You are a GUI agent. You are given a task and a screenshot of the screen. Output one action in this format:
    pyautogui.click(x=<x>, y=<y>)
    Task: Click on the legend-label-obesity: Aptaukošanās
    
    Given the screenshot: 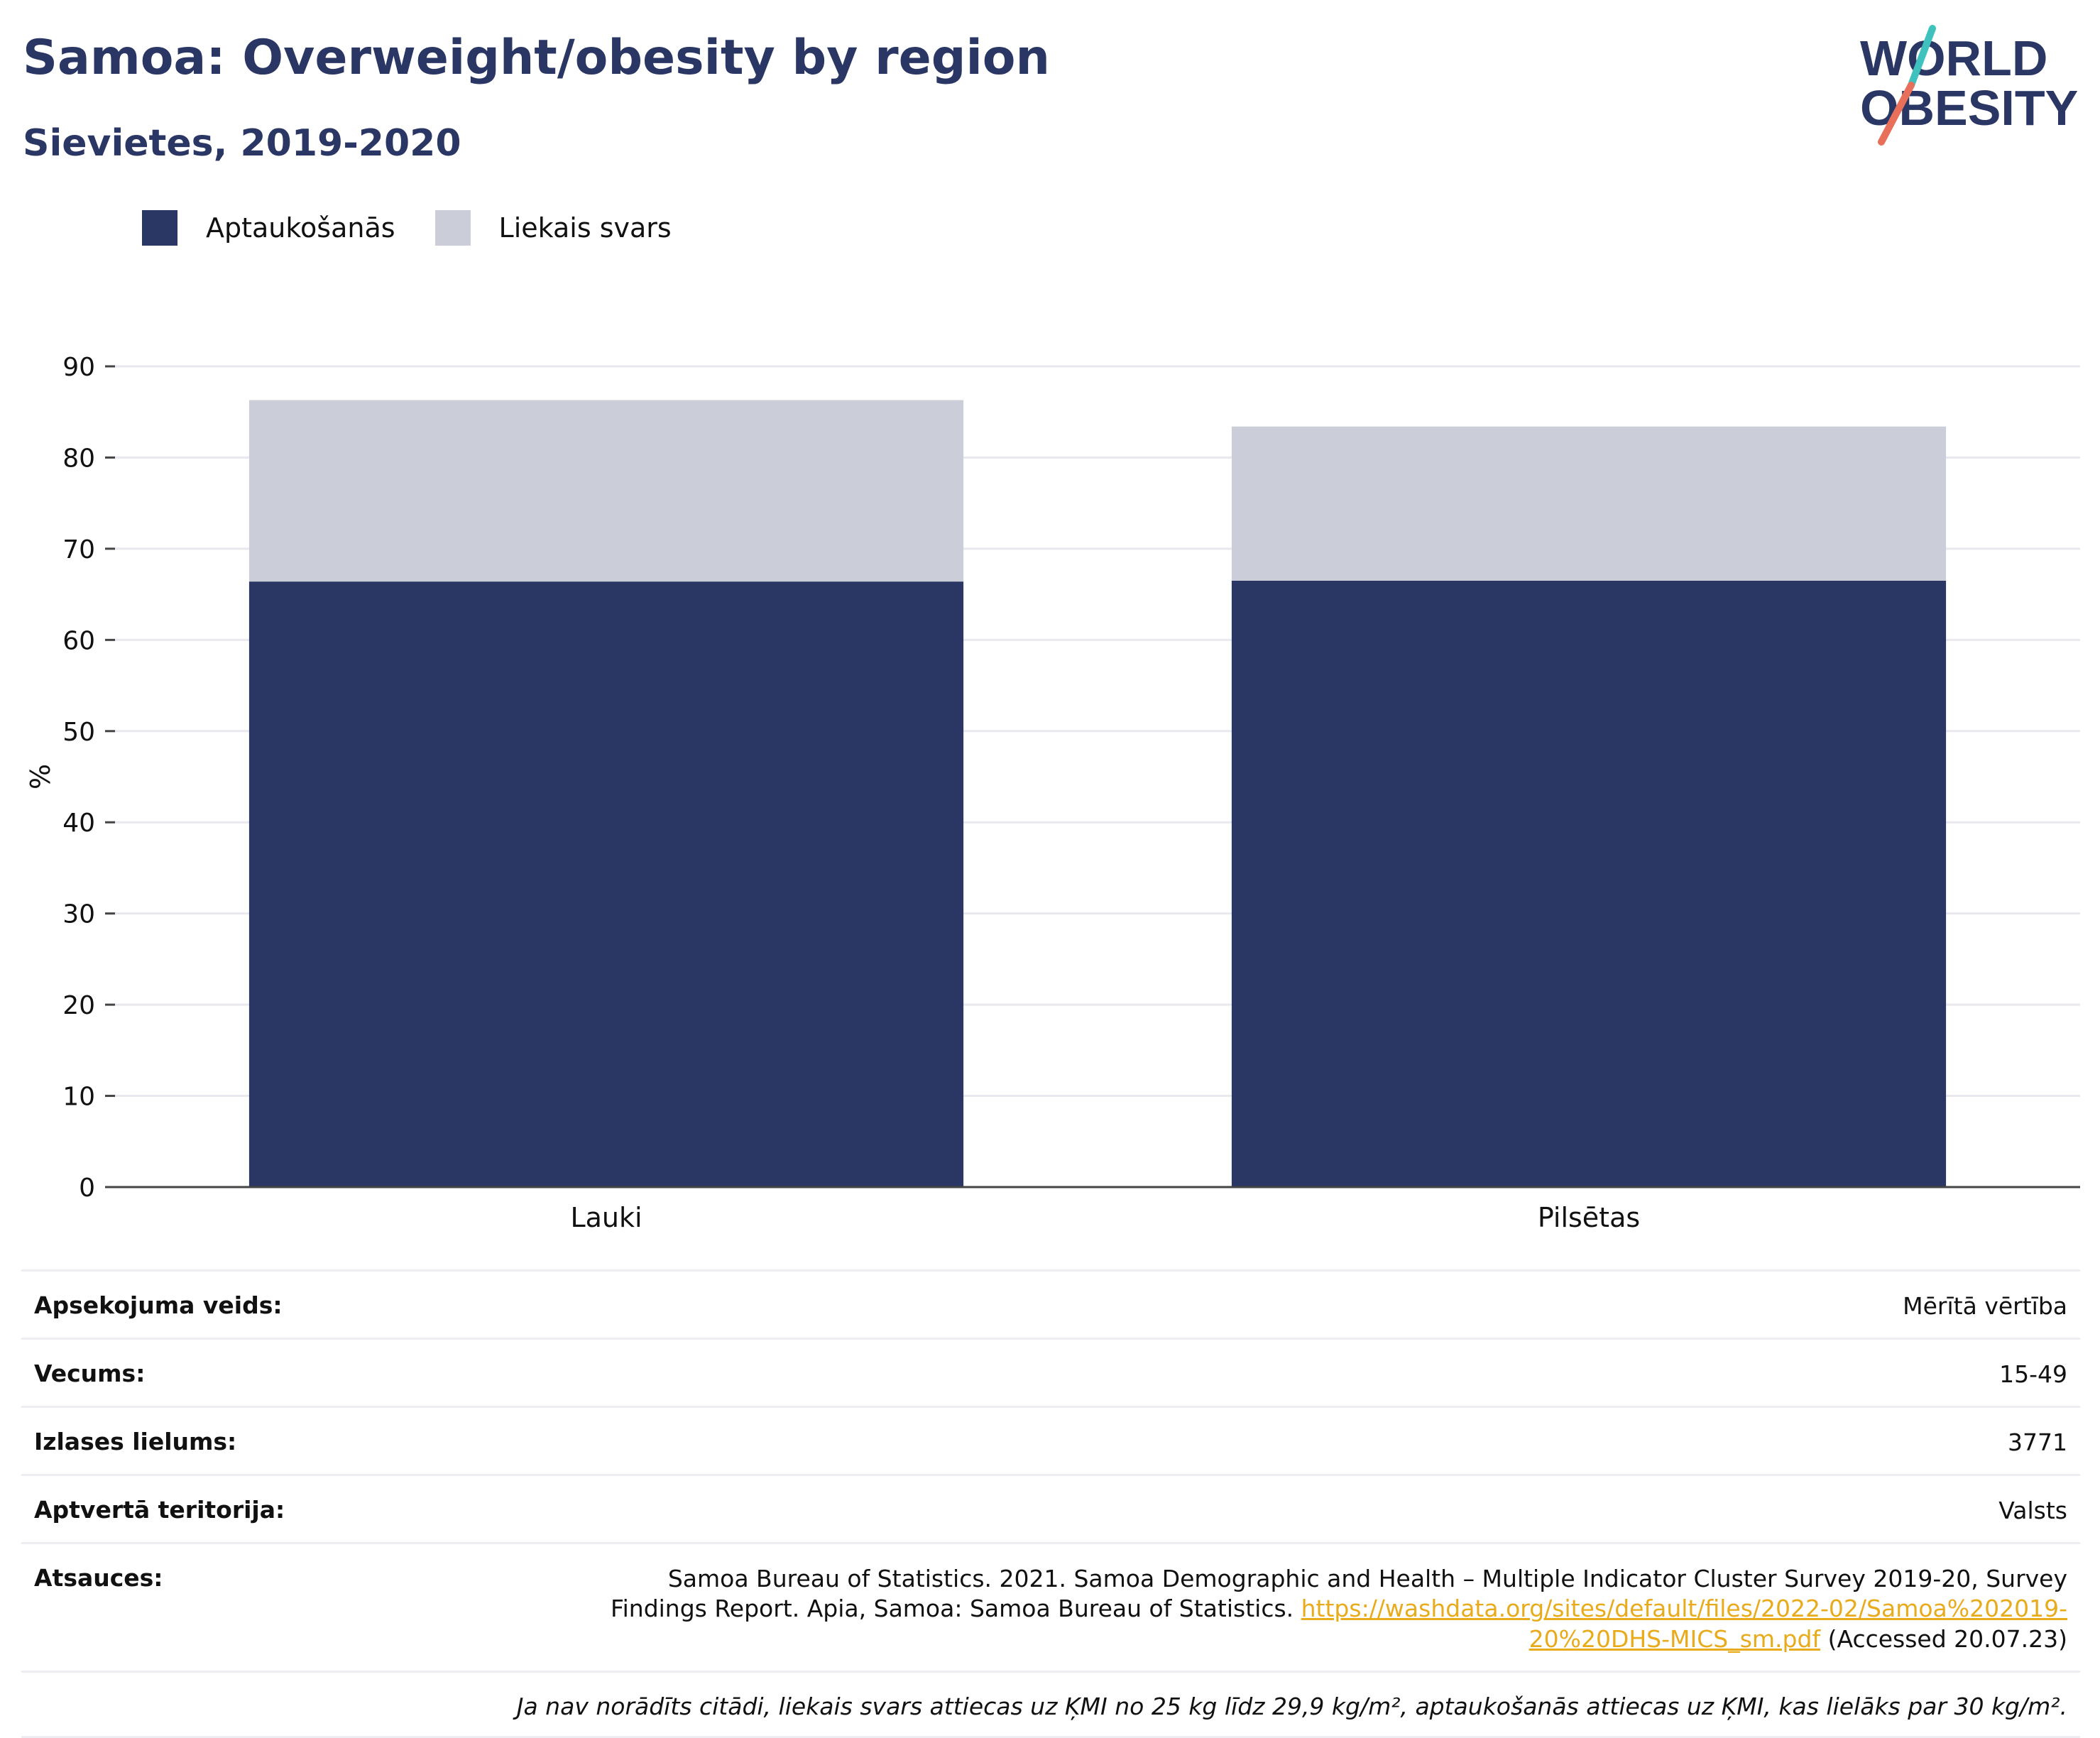 What is the action you would take?
    pyautogui.click(x=300, y=228)
    